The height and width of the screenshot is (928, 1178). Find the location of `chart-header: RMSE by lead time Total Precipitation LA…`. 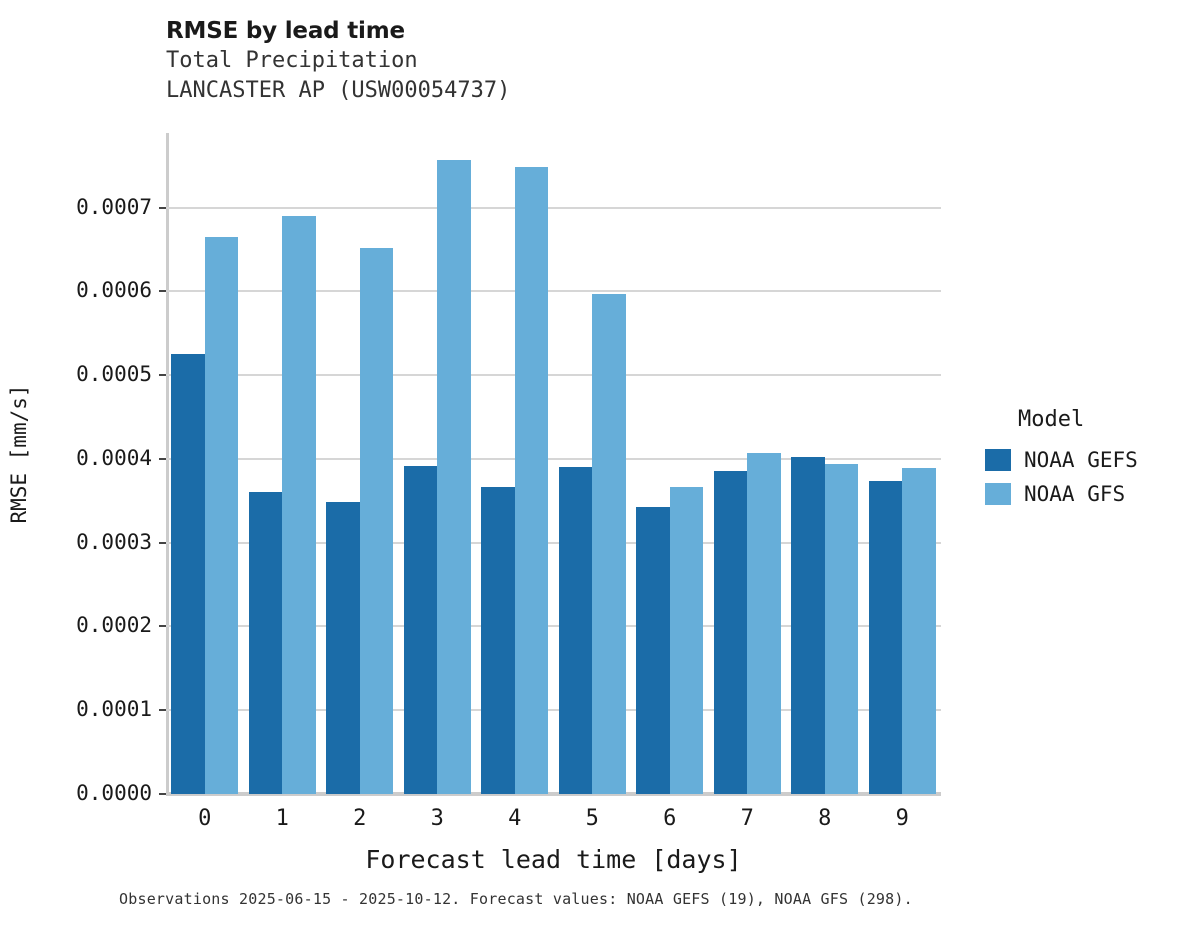

chart-header: RMSE by lead time Total Precipitation LA… is located at coordinates (566, 61).